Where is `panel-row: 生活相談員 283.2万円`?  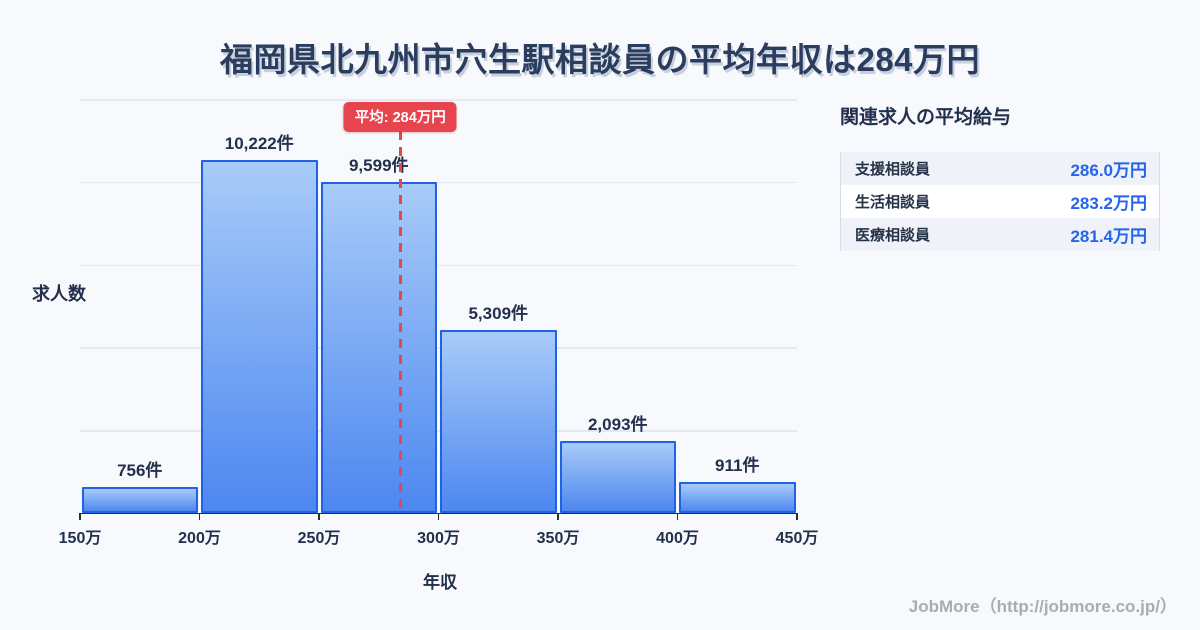
panel-row: 生活相談員 283.2万円 is located at coordinates (1000, 201).